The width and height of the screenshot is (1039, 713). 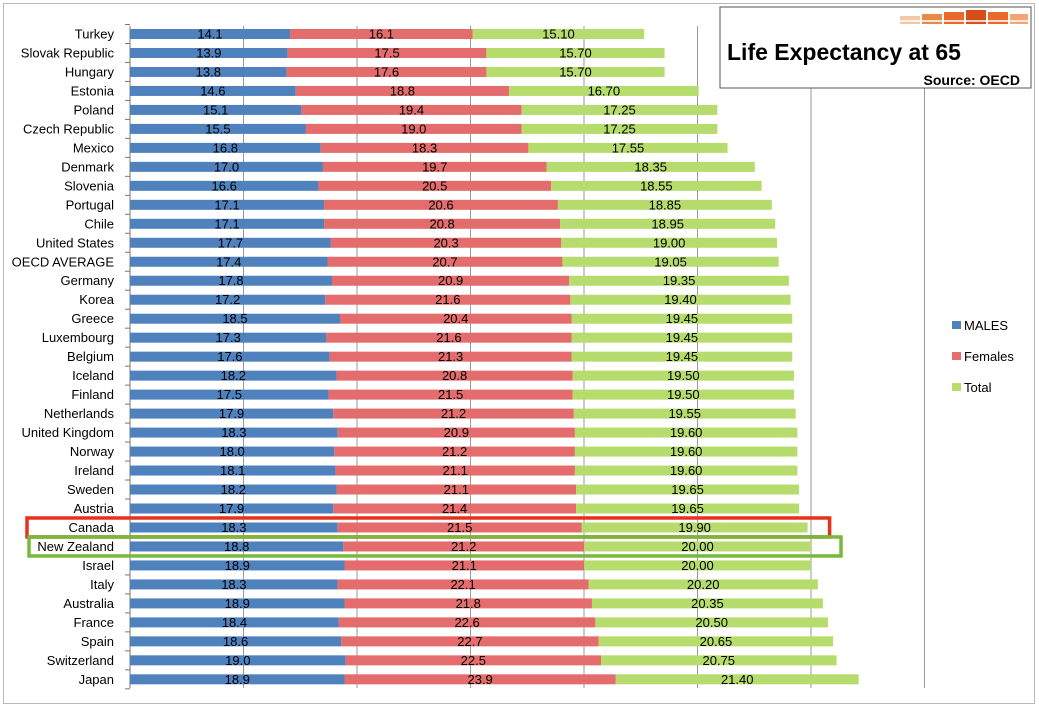 I want to click on data-label-females: 21.4, so click(x=454, y=508).